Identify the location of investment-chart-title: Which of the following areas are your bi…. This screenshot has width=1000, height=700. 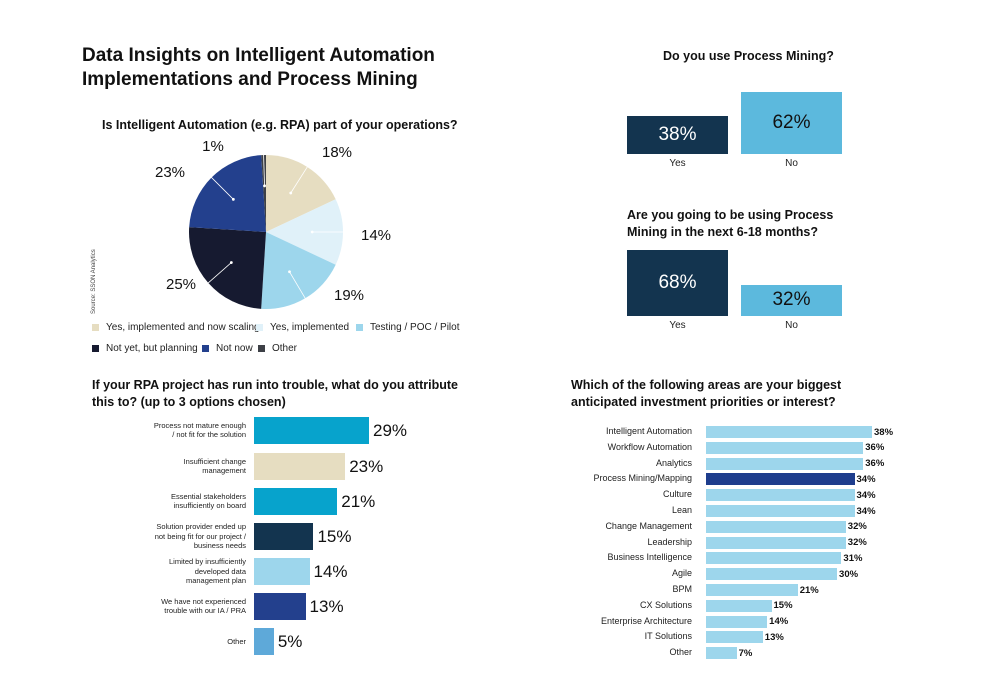
(706, 393).